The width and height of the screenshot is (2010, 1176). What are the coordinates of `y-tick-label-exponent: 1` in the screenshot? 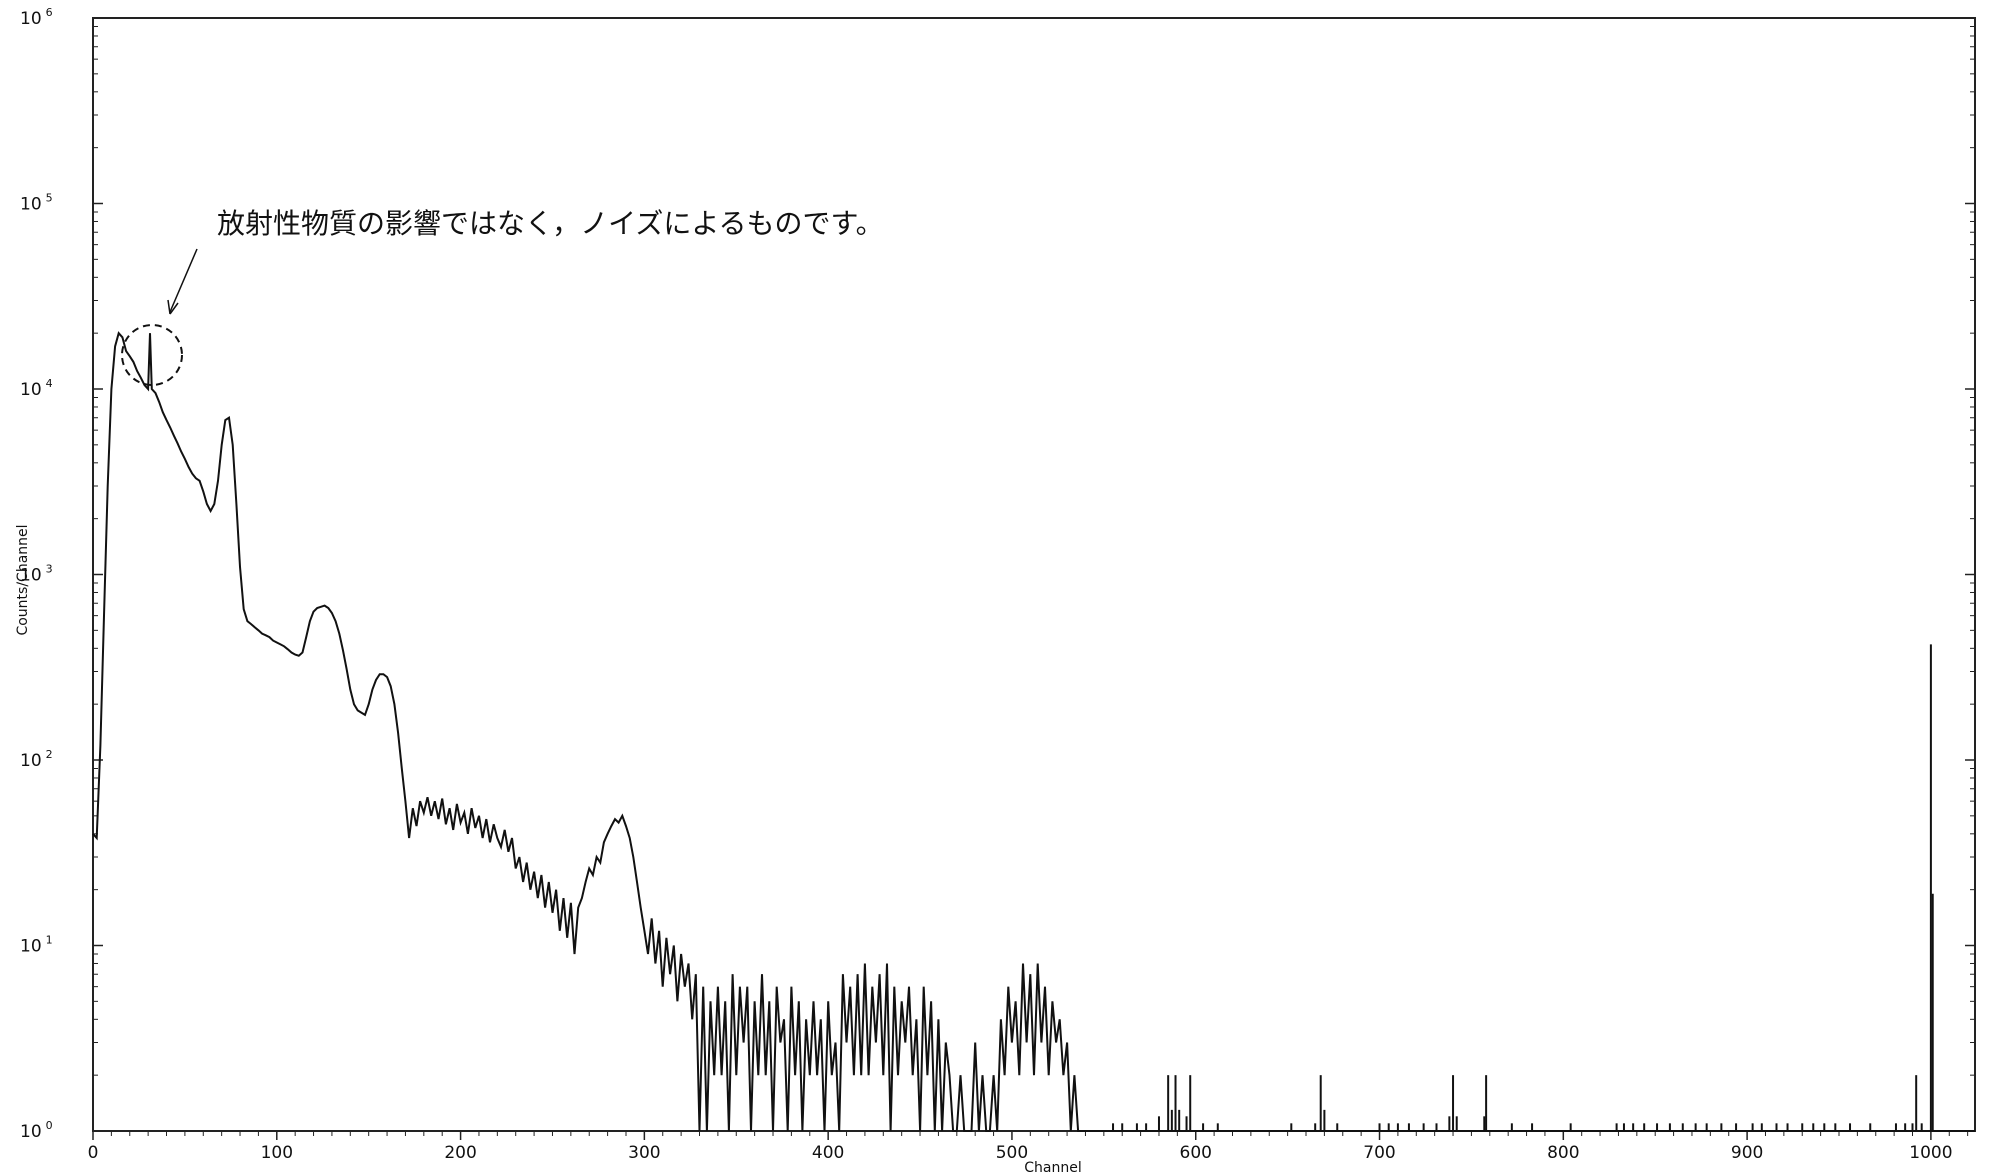 It's located at (49, 940).